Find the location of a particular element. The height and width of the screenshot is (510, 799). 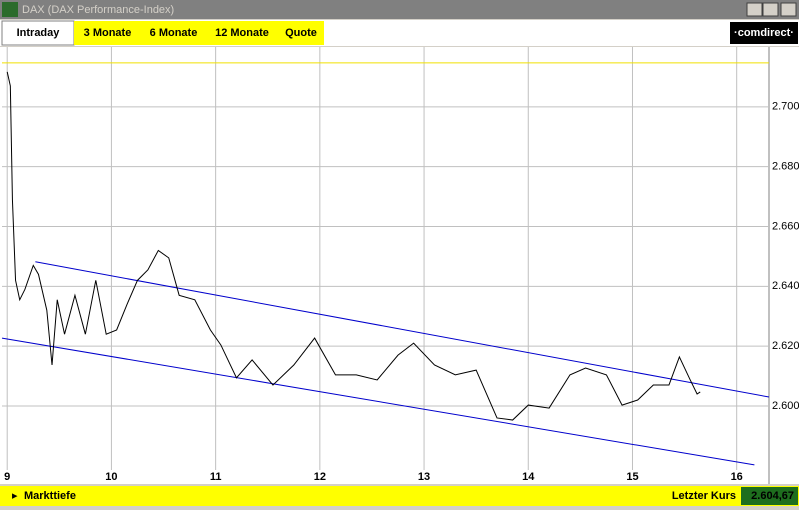

x-tick-label: 14 is located at coordinates (528, 477).